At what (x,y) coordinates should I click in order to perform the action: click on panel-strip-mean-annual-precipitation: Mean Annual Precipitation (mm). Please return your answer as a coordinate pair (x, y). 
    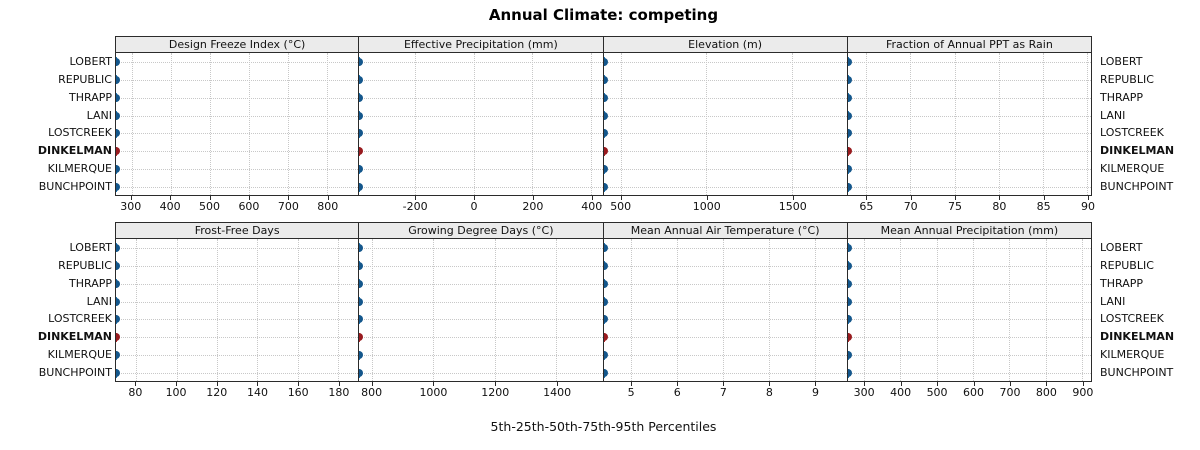
    Looking at the image, I should click on (969, 230).